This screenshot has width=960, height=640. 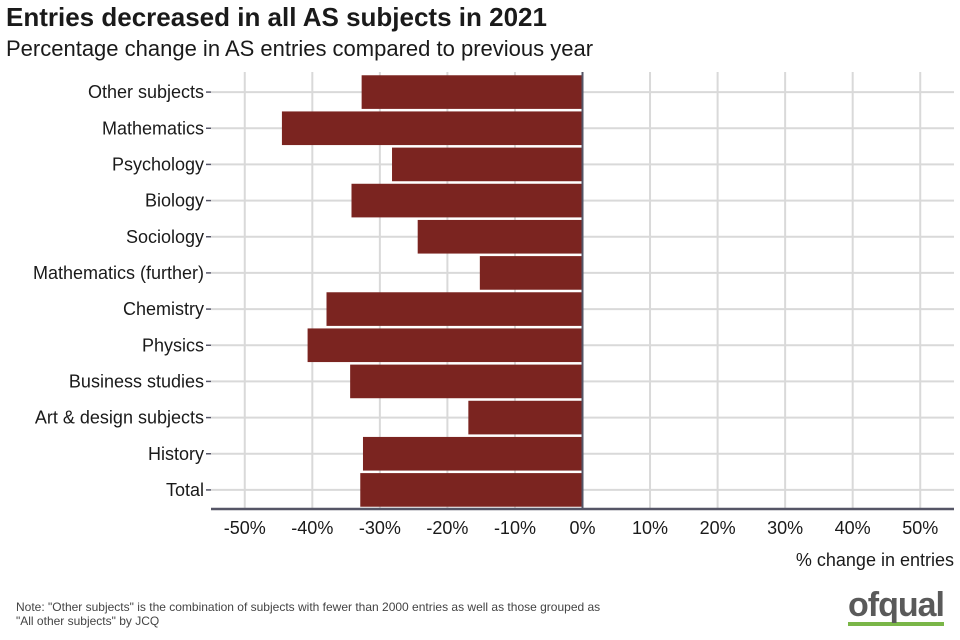 What do you see at coordinates (136, 381) in the screenshot?
I see `category-label-8: Business studies` at bounding box center [136, 381].